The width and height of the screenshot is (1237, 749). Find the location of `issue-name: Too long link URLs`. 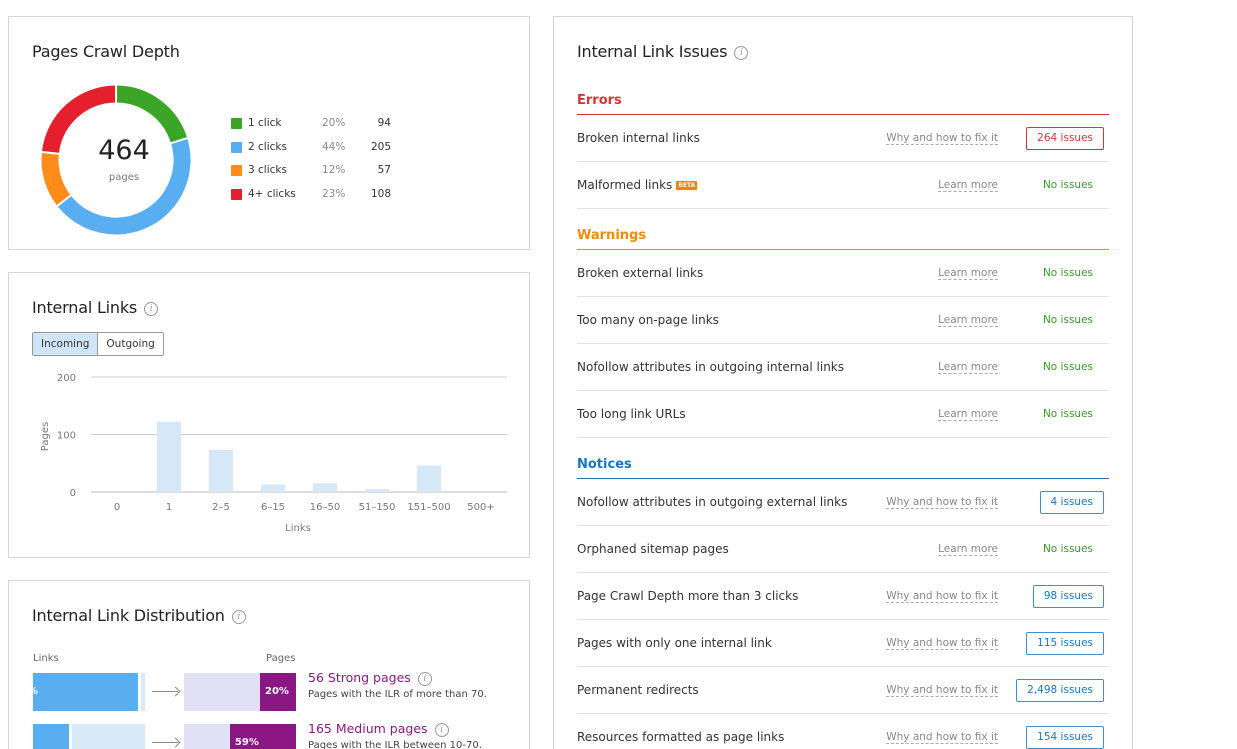

issue-name: Too long link URLs is located at coordinates (631, 414).